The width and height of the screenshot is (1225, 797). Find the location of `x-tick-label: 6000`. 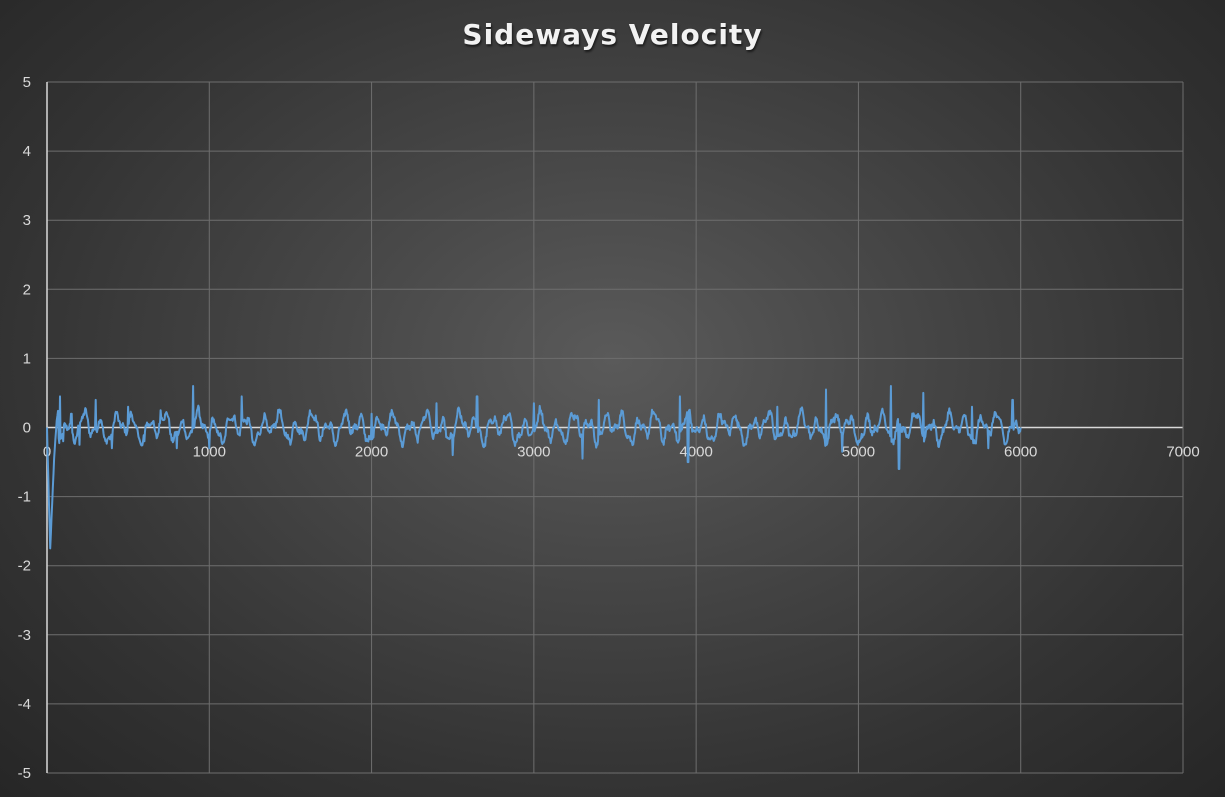

x-tick-label: 6000 is located at coordinates (1020, 452).